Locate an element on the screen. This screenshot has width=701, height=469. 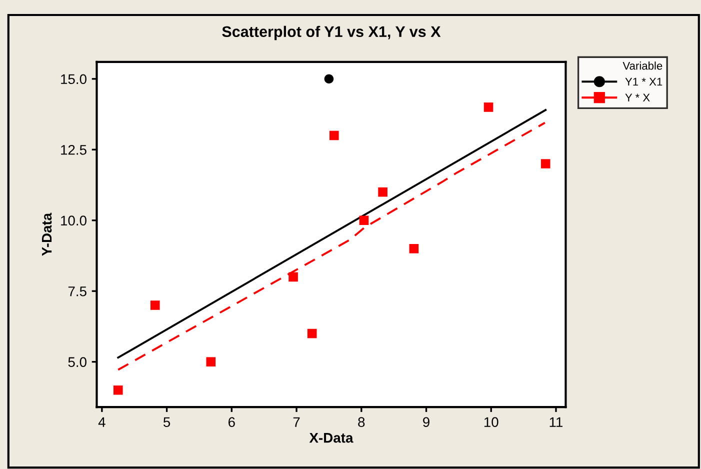
x-tick-label: 11 is located at coordinates (556, 422).